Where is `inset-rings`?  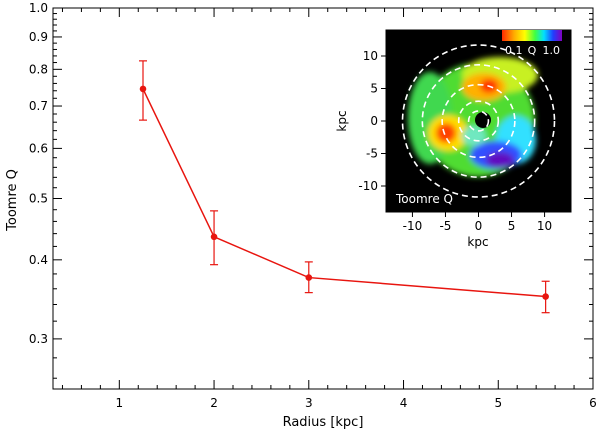 inset-rings is located at coordinates (478, 121).